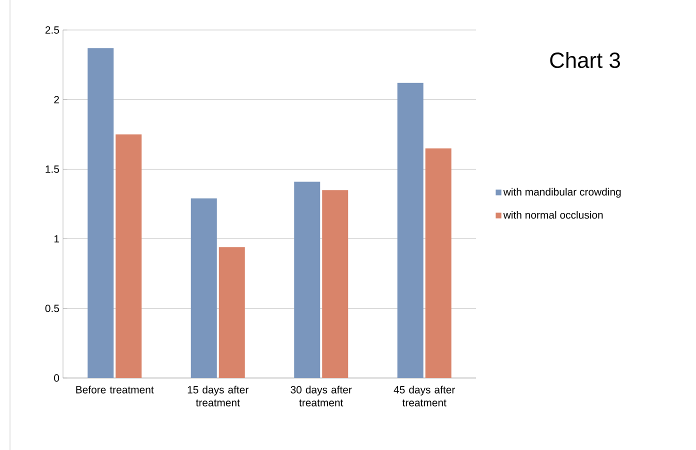 Image resolution: width=696 pixels, height=450 pixels. Describe the element at coordinates (425, 396) in the screenshot. I see `x-tick-label: 45 days after treatment` at that location.